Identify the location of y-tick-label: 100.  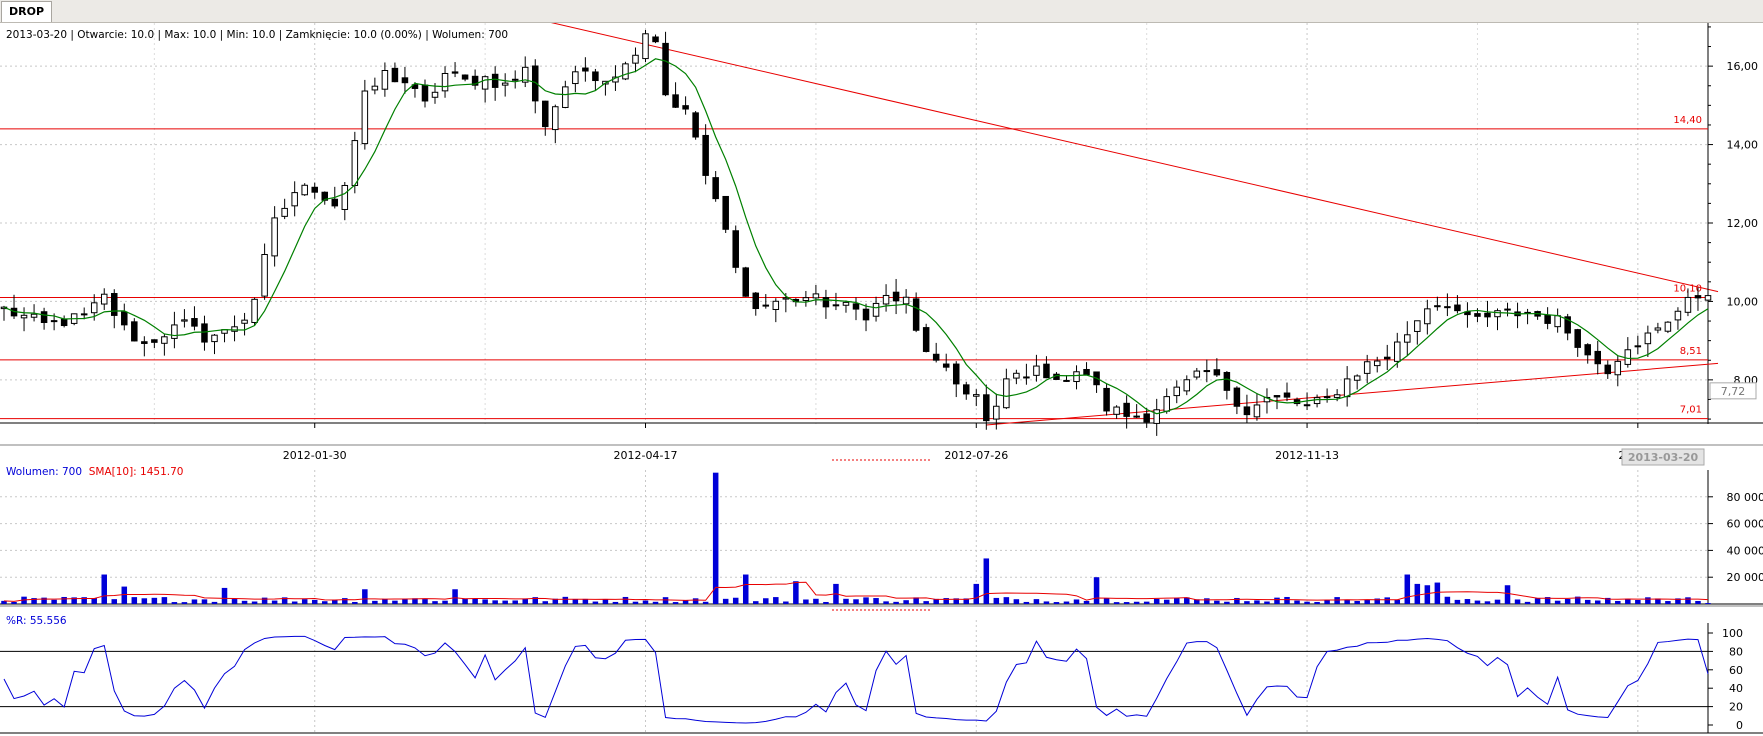
(1732, 633).